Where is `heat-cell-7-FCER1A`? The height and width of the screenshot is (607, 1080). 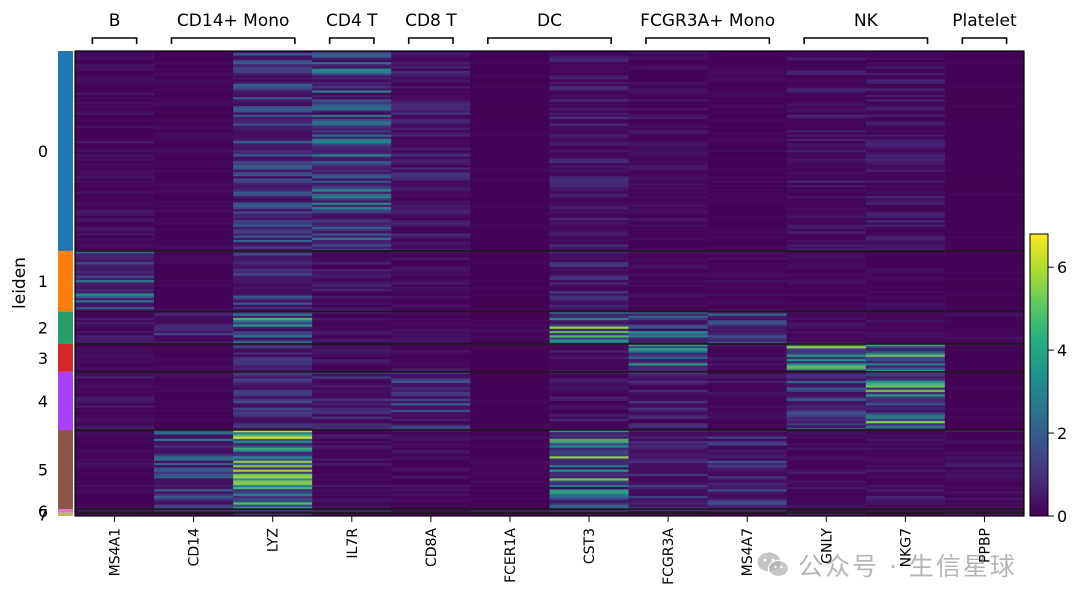
heat-cell-7-FCER1A is located at coordinates (510, 514).